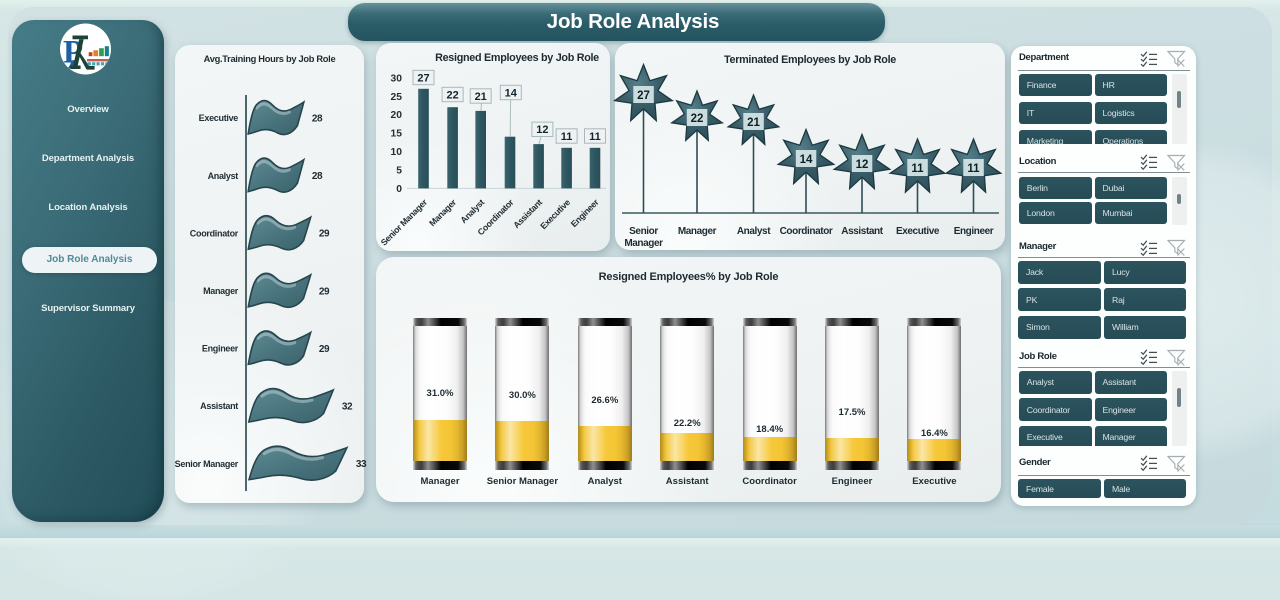 This screenshot has height=600, width=1280. Describe the element at coordinates (397, 115) in the screenshot. I see `svg-text: 20` at that location.